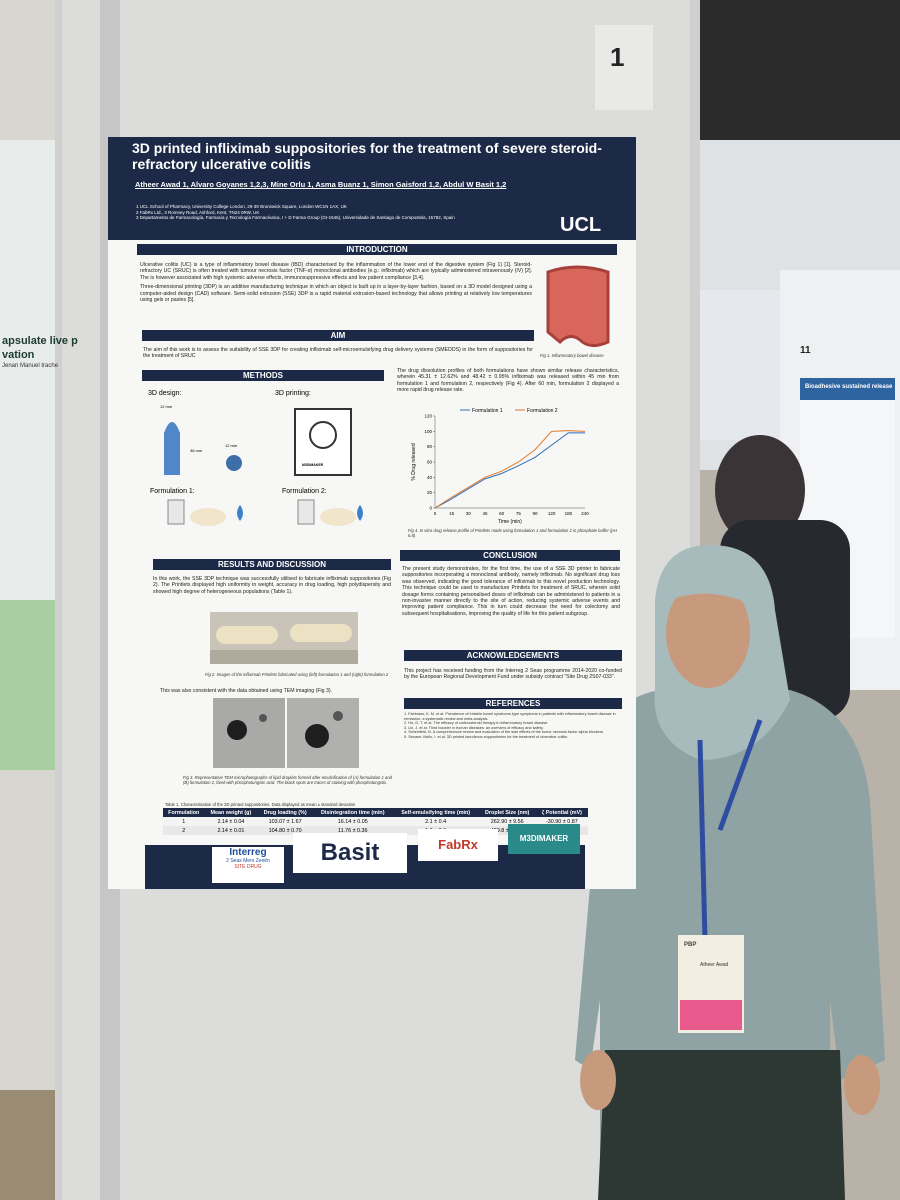  What do you see at coordinates (293, 393) in the screenshot?
I see `method-label: 3D printing:` at bounding box center [293, 393].